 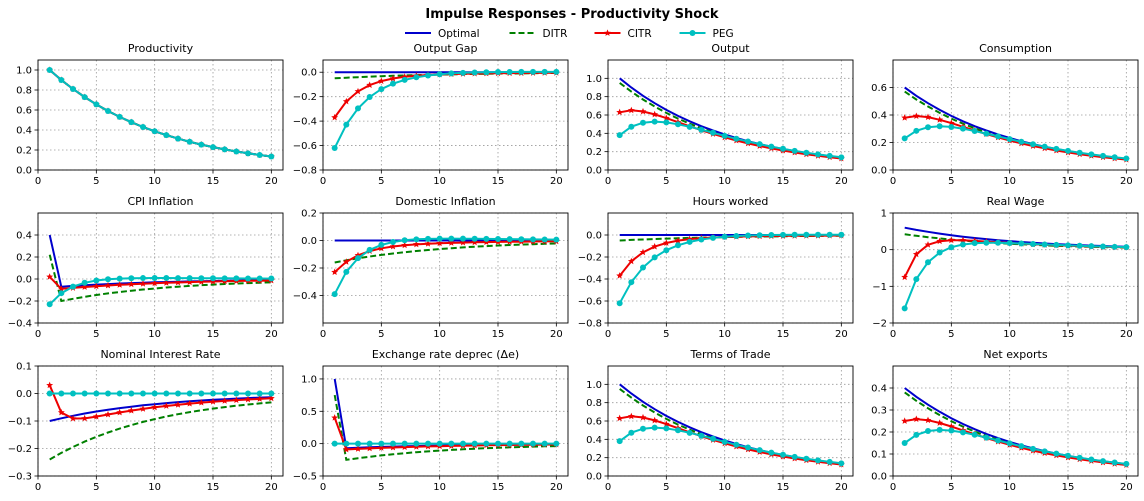 What do you see at coordinates (305, 477) in the screenshot?
I see `y-tick-label: −0.5` at bounding box center [305, 477].